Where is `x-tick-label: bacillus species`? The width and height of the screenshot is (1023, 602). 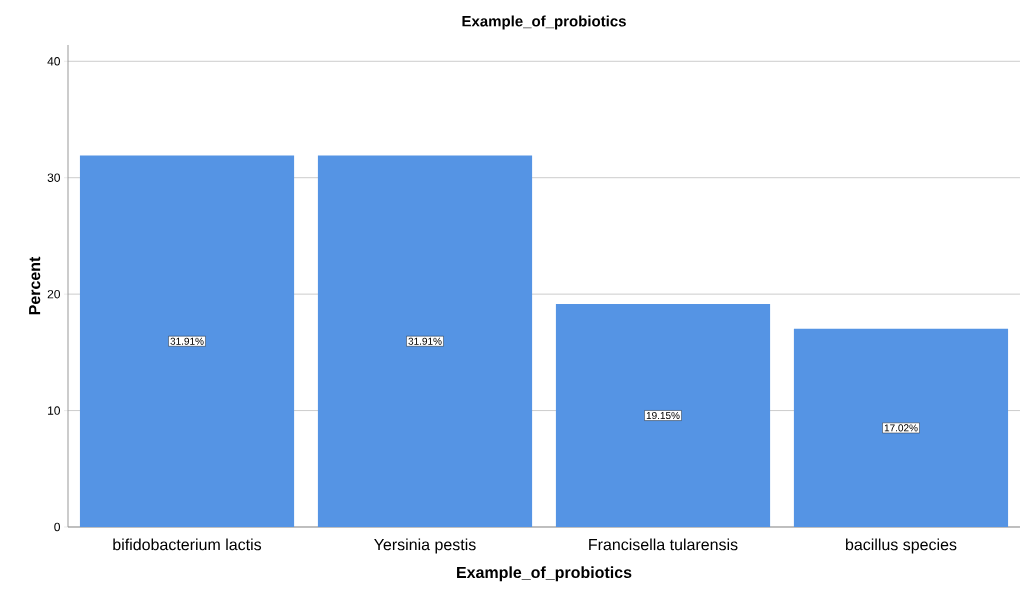
x-tick-label: bacillus species is located at coordinates (901, 546).